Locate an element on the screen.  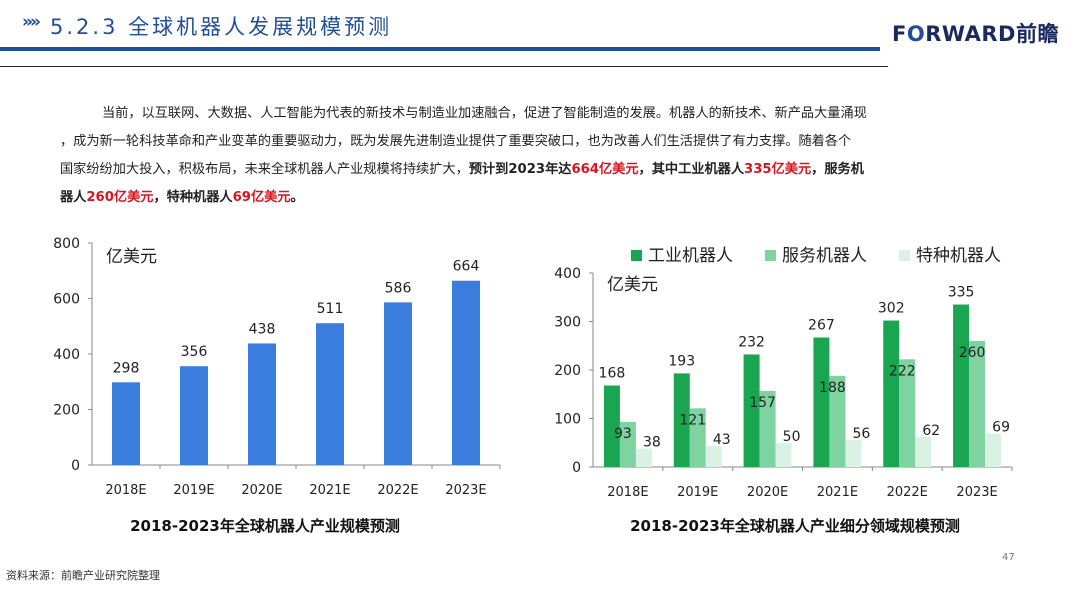
data-label: 69 is located at coordinates (1001, 428).